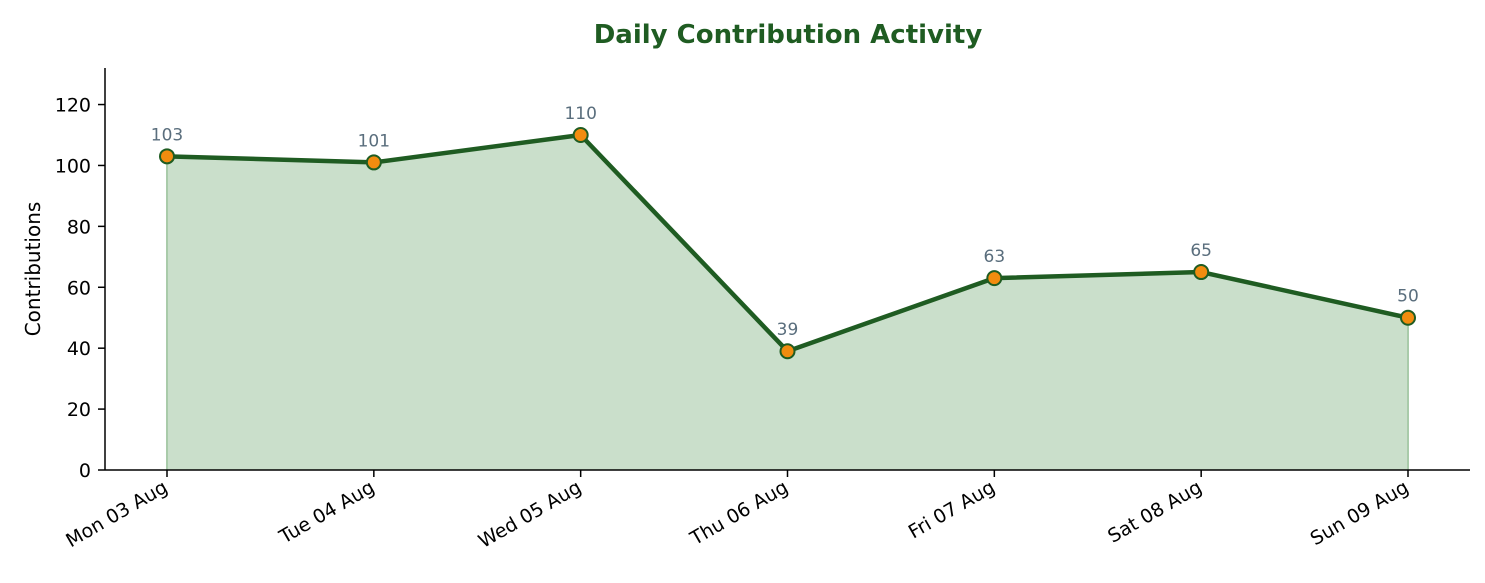  What do you see at coordinates (79, 349) in the screenshot?
I see `y-tick-label: 40` at bounding box center [79, 349].